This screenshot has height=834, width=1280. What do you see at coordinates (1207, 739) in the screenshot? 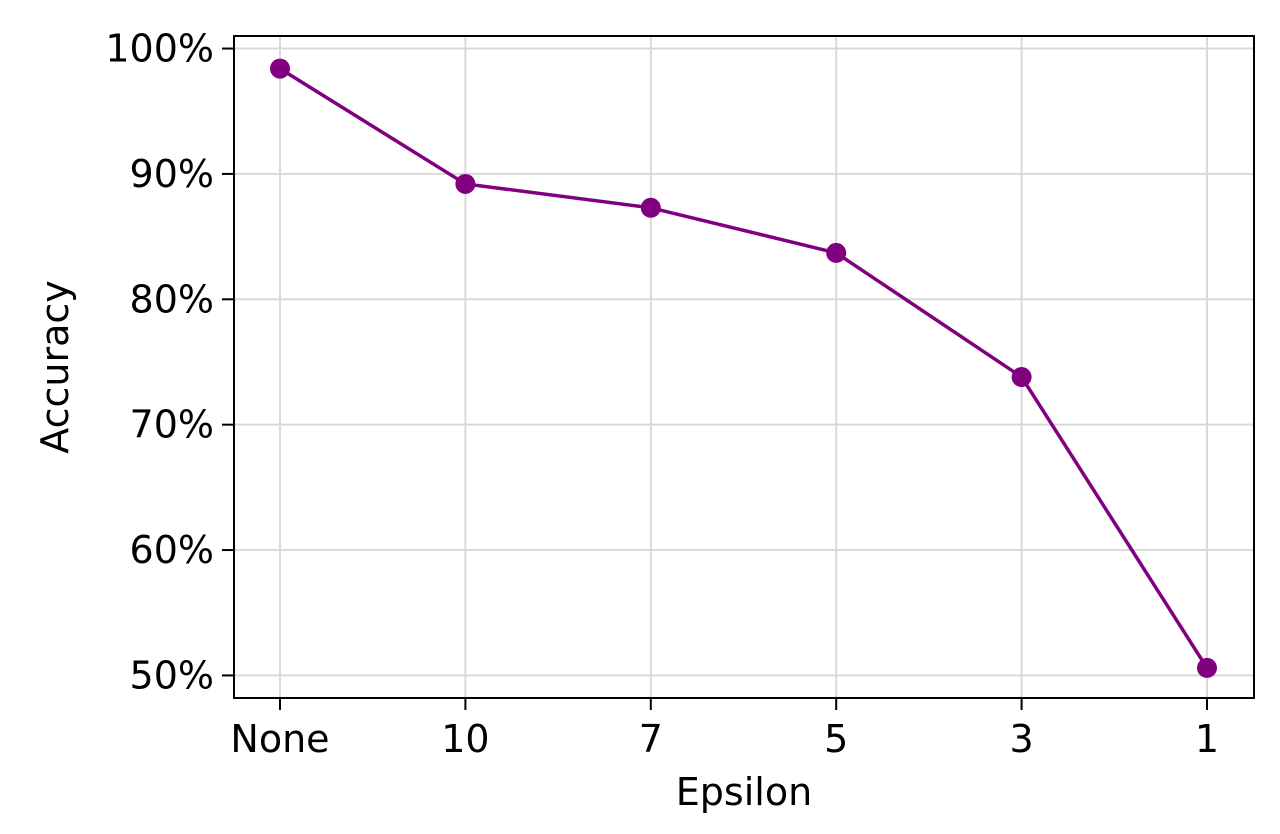
I see `x-tick-label: 1` at bounding box center [1207, 739].